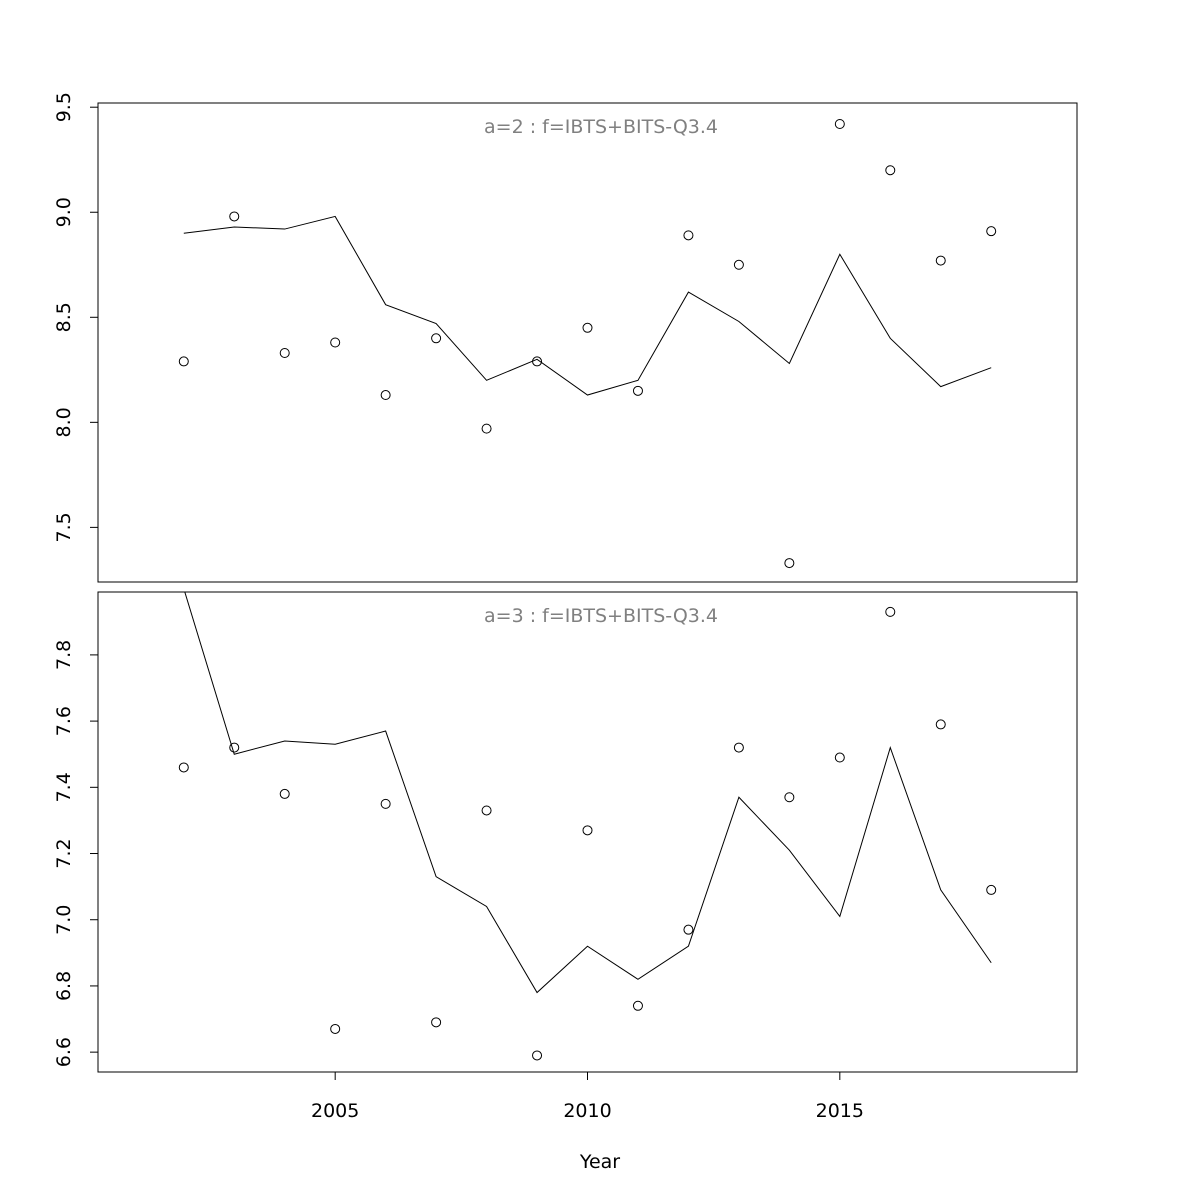 Image resolution: width=1200 pixels, height=1204 pixels. I want to click on x-tick-label: 2005, so click(335, 1111).